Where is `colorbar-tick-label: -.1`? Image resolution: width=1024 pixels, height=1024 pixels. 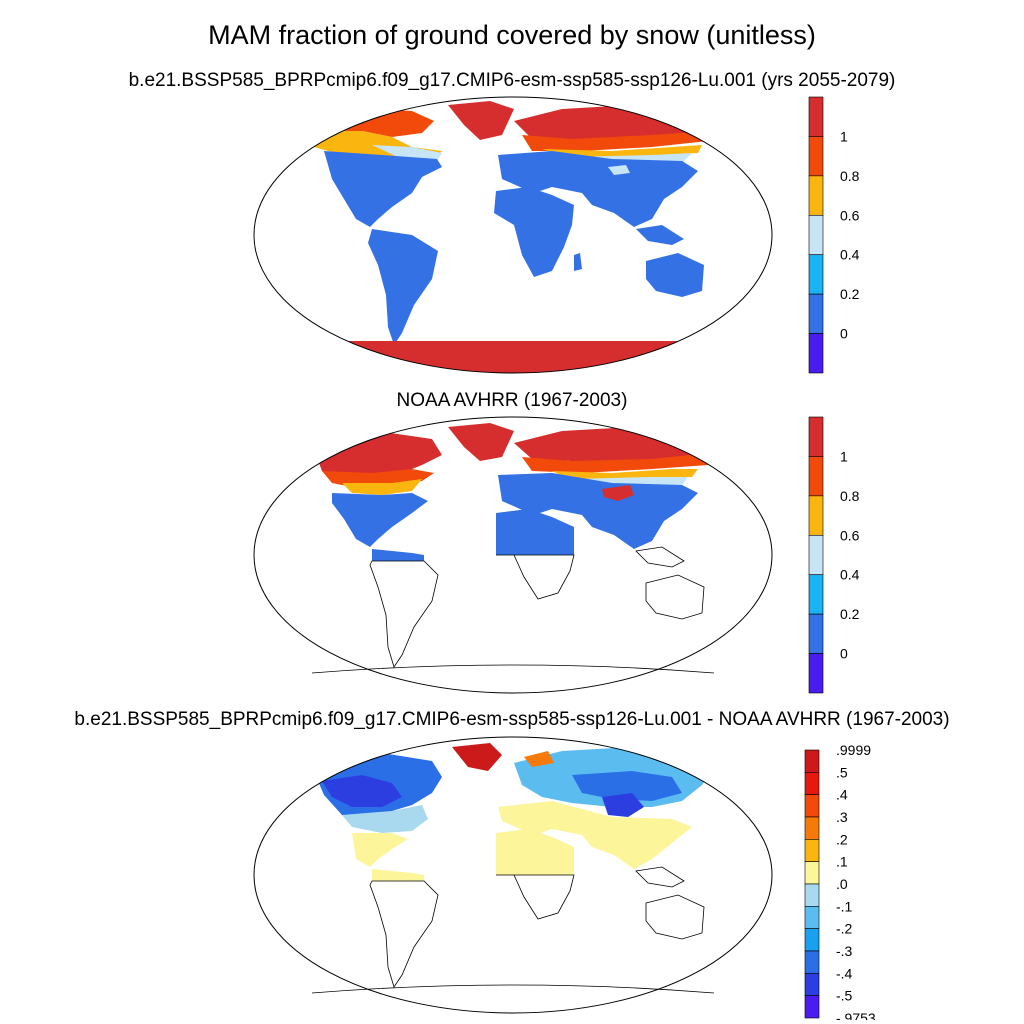 colorbar-tick-label: -.1 is located at coordinates (844, 906).